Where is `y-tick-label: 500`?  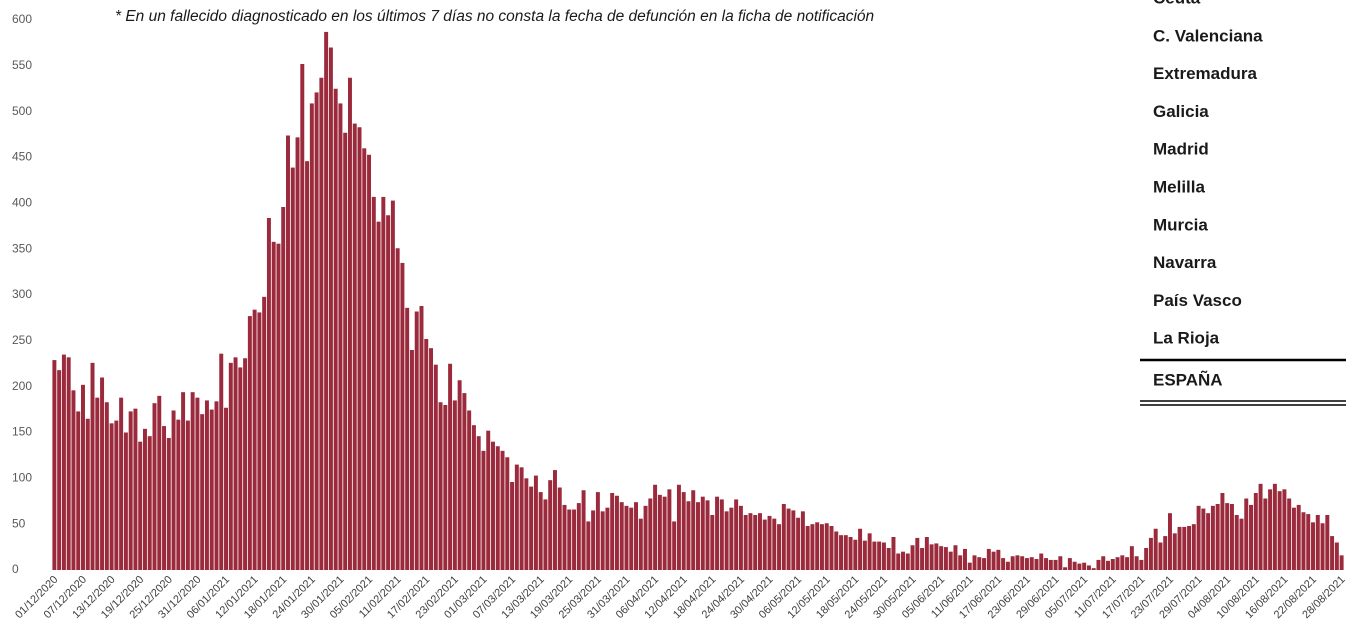
y-tick-label: 500 is located at coordinates (22, 111).